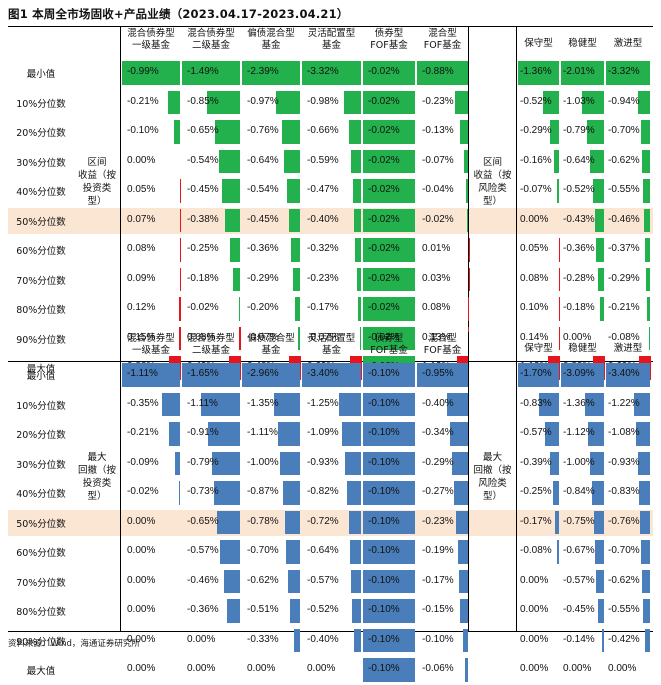 The height and width of the screenshot is (685, 661). I want to click on column-header-line1: 偏债混合型, so click(271, 33).